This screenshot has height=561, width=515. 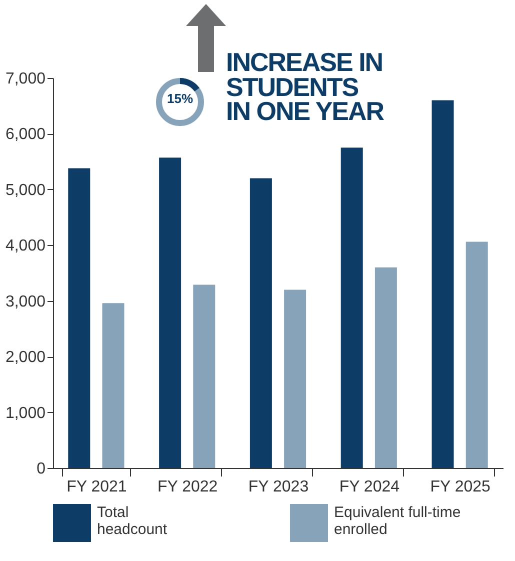 What do you see at coordinates (460, 487) in the screenshot?
I see `x-tick-label: FY 2025` at bounding box center [460, 487].